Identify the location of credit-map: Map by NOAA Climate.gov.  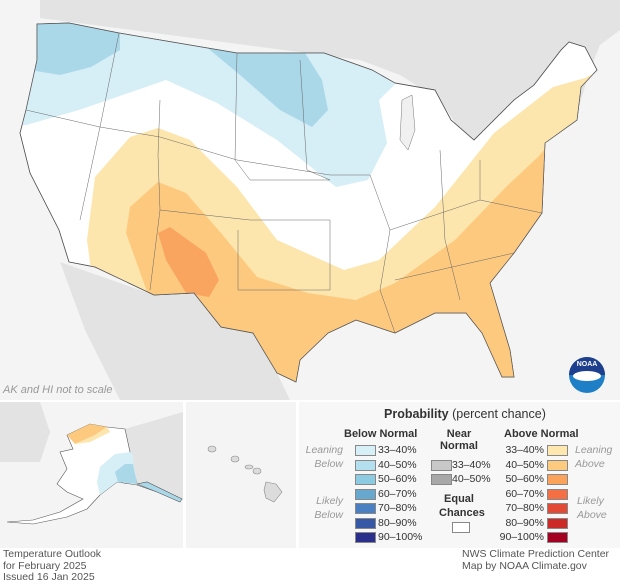
(524, 565).